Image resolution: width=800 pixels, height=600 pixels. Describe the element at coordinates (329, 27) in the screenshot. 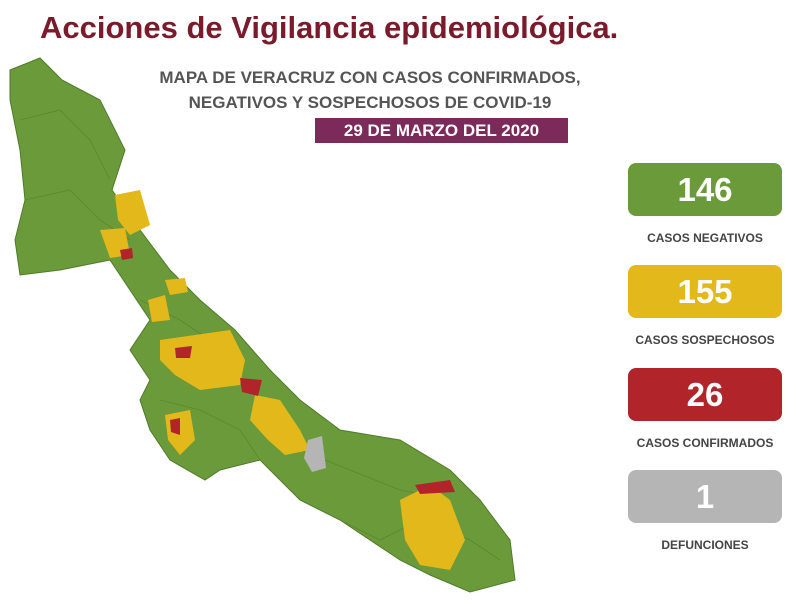

I see `title: Acciones de Vigilancia epidemiológica.` at that location.